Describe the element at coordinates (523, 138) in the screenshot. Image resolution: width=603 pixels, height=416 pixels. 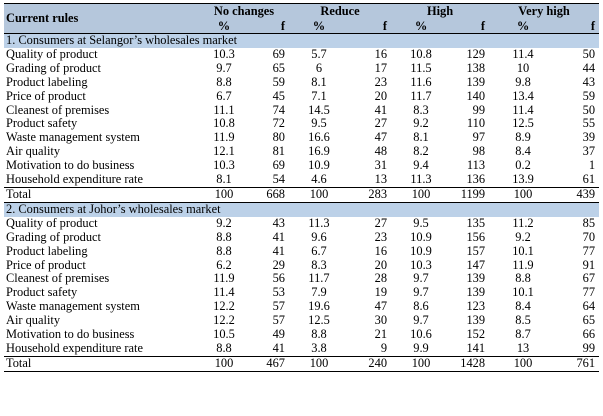
I see `percent-cell: 8.9` at that location.